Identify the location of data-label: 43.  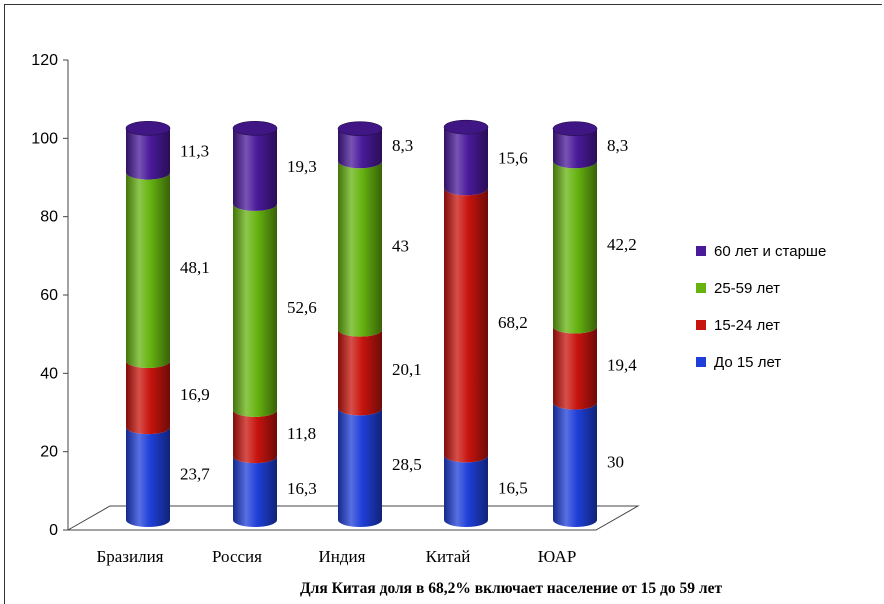
(400, 245).